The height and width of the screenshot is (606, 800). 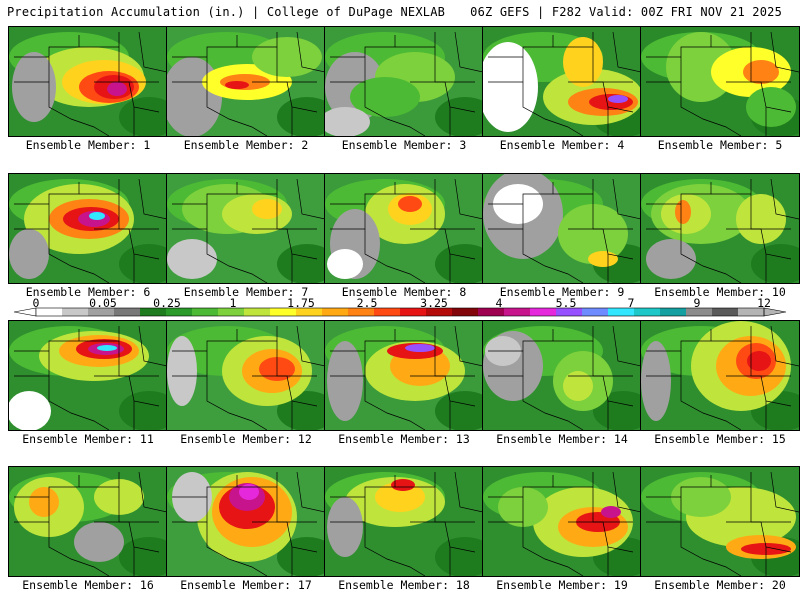 I want to click on ensemble-member-panel: Ensemble Member: 7, so click(x=246, y=243).